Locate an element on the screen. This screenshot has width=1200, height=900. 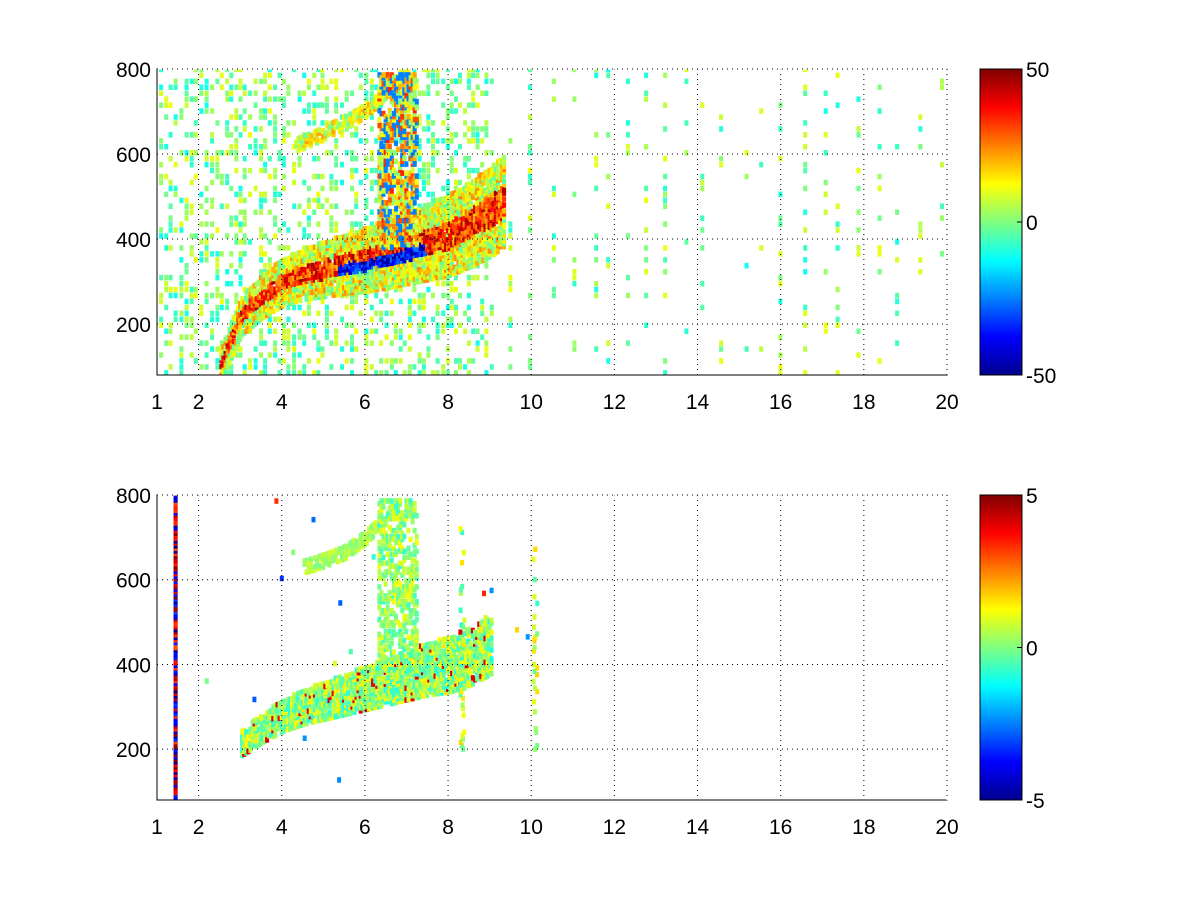
x-tick-label: 14 is located at coordinates (698, 402).